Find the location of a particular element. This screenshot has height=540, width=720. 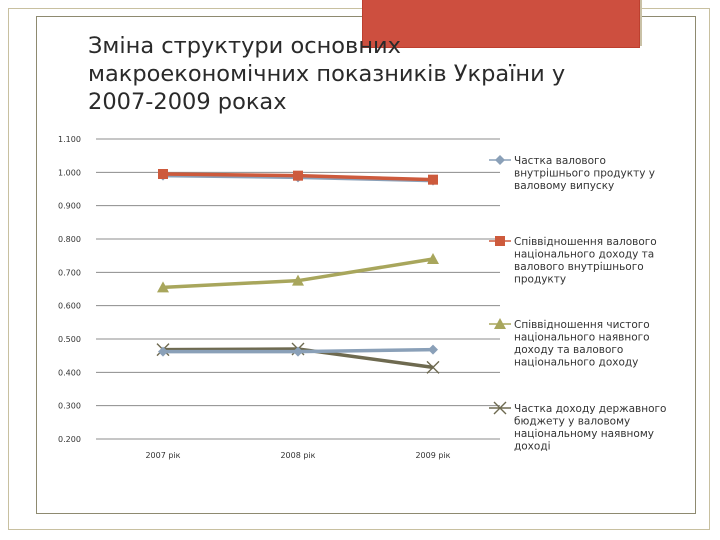

legend-label: валовому випуску is located at coordinates (564, 186).